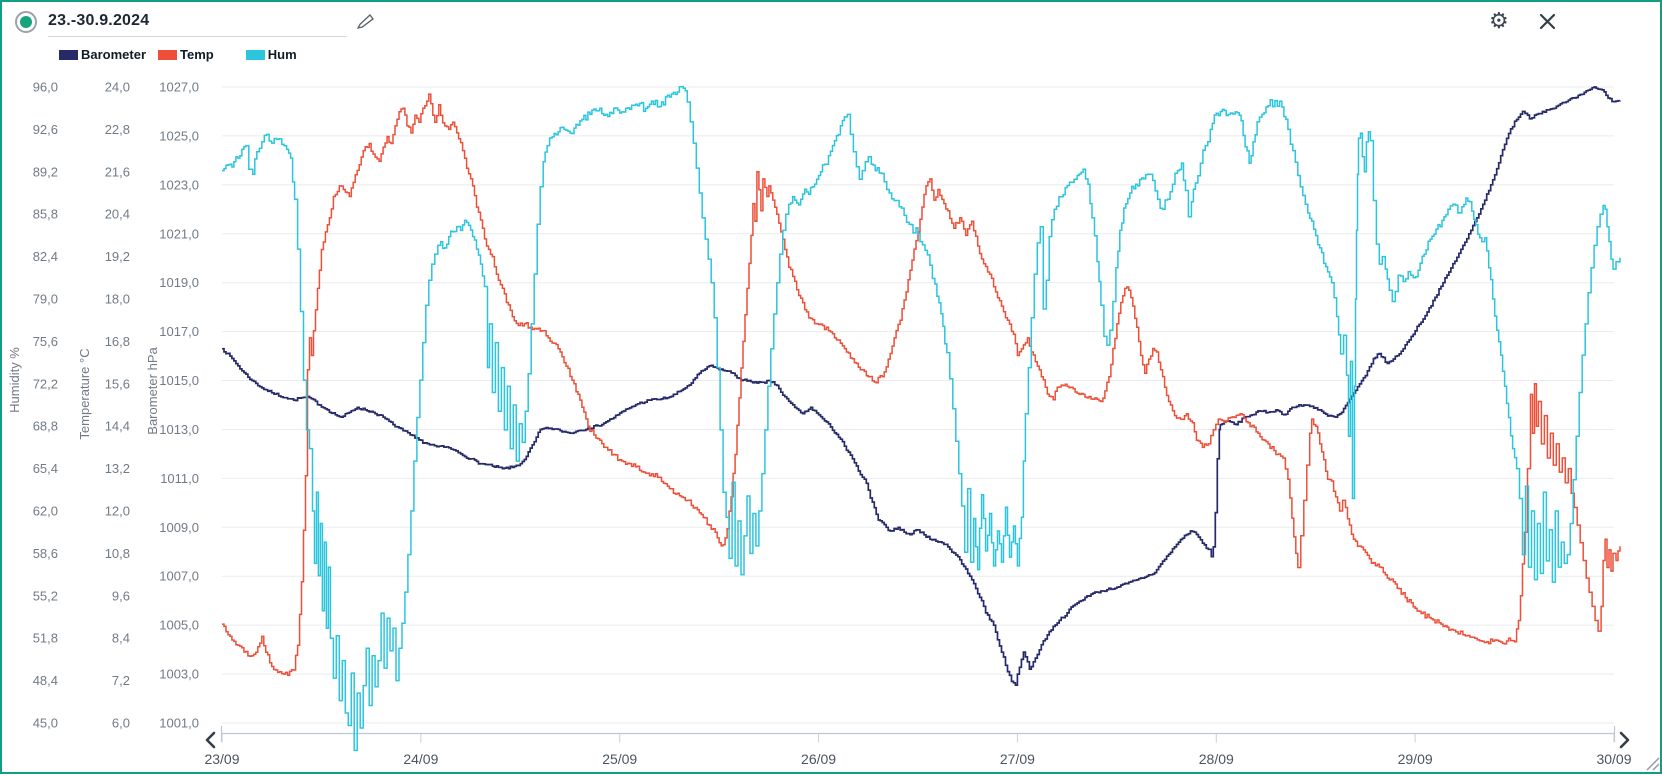 This screenshot has height=776, width=1662. I want to click on humidity-tick-label: 89,2, so click(45, 171).